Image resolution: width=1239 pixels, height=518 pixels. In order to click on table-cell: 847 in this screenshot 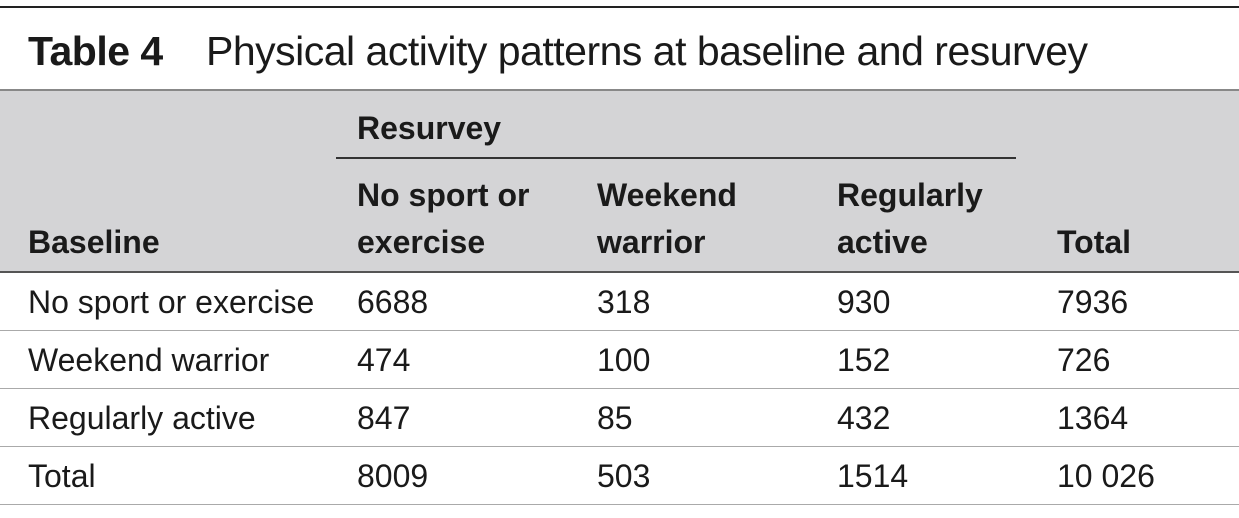, I will do `click(384, 418)`.